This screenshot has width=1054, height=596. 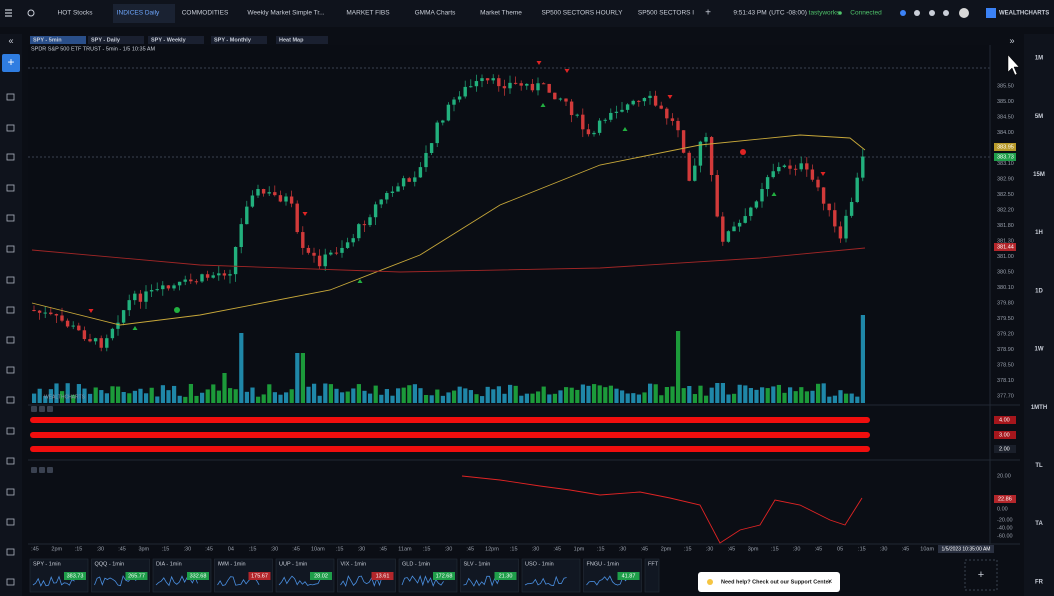 What do you see at coordinates (205, 13) in the screenshot?
I see `top-tab: COMMODITIES` at bounding box center [205, 13].